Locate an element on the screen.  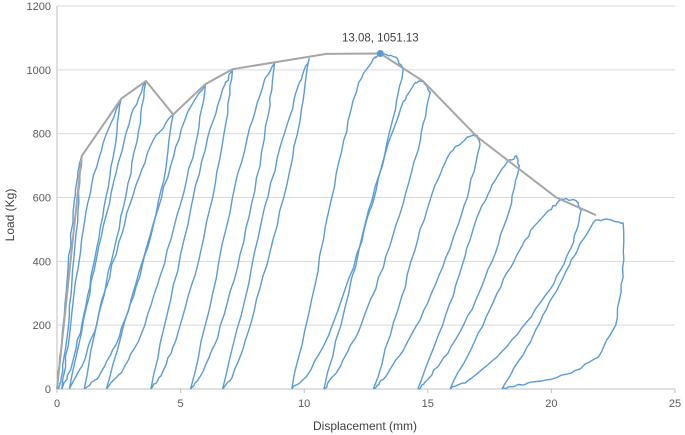
x-tick-label: 15 is located at coordinates (428, 404).